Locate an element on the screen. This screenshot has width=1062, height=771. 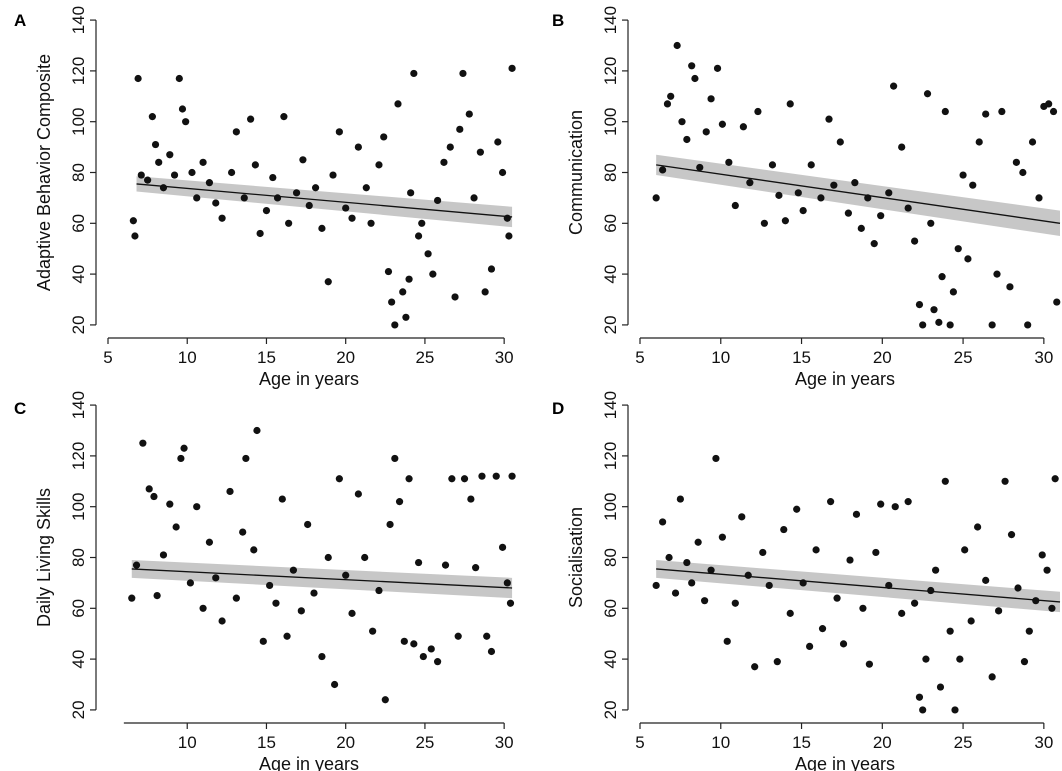
y-tick-label: 120 is located at coordinates (78, 456).